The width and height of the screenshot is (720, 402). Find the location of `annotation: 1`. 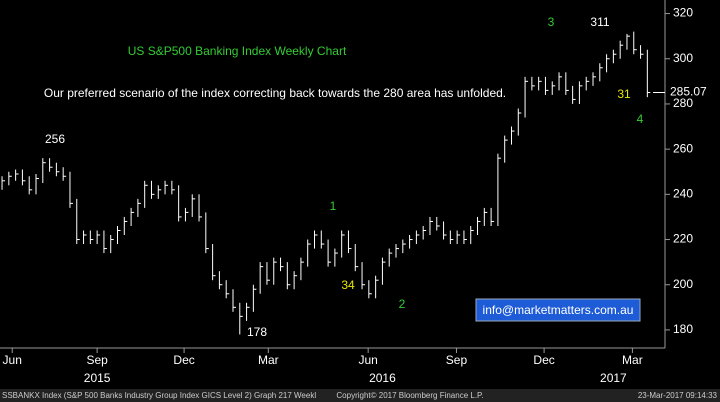

annotation: 1 is located at coordinates (333, 206).